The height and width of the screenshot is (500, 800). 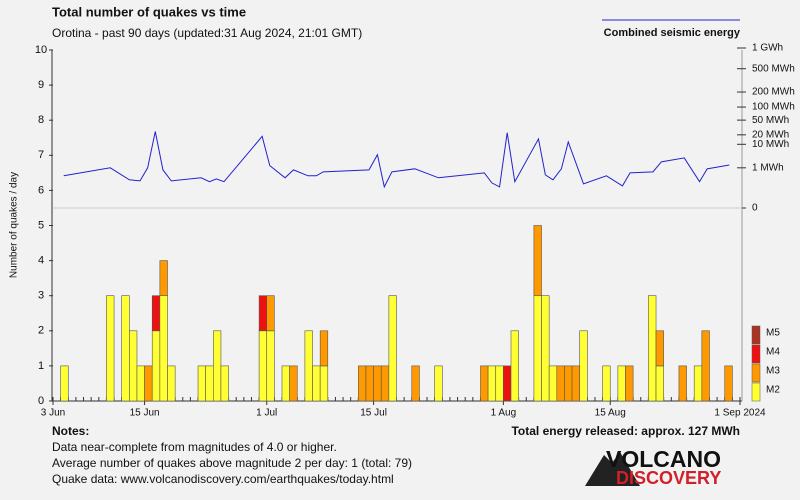 I want to click on y-tick-label: 0, so click(x=41, y=401).